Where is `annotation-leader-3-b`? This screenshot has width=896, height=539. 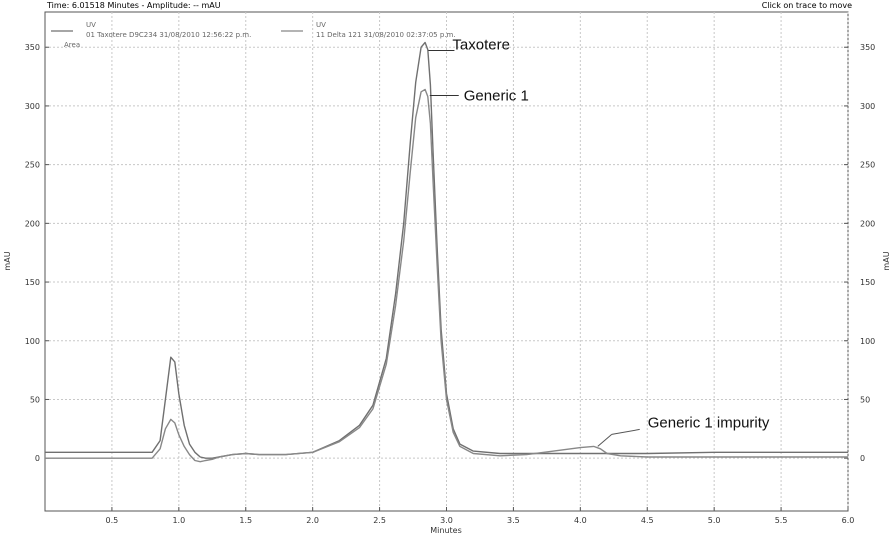 annotation-leader-3-b is located at coordinates (625, 431).